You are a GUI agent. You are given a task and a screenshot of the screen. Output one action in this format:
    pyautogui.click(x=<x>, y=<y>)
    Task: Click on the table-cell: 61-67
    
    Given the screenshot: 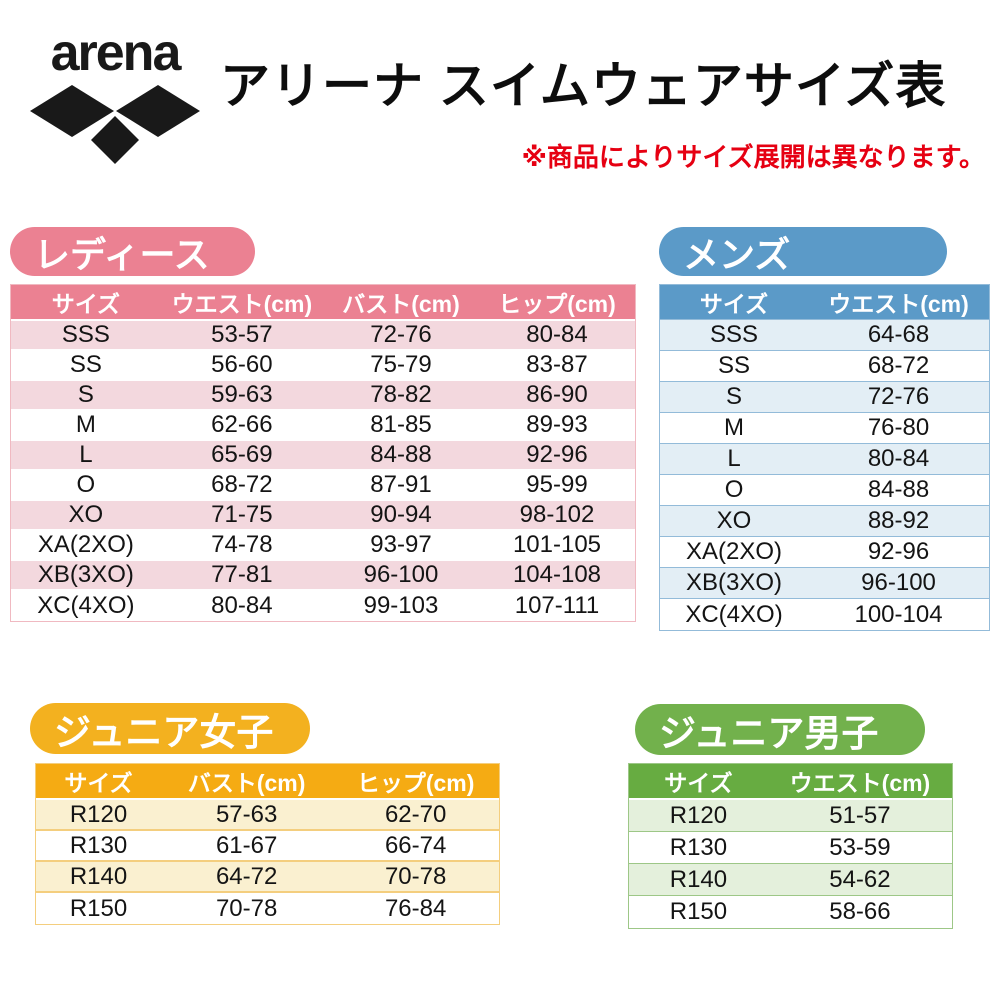 What is the action you would take?
    pyautogui.click(x=247, y=846)
    